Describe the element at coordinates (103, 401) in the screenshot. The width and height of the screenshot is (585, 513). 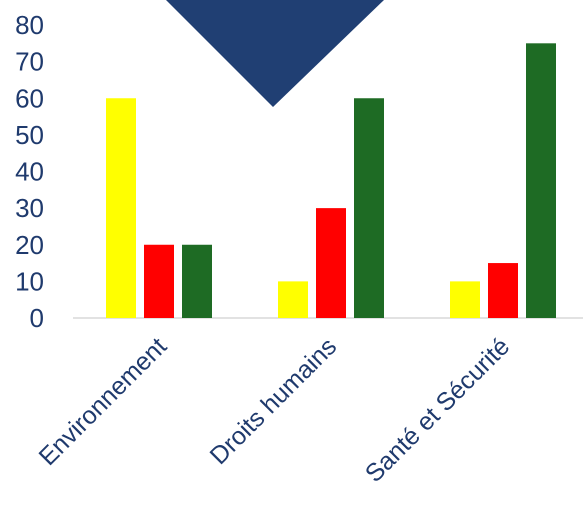
I see `category-label-1: Environnement` at that location.